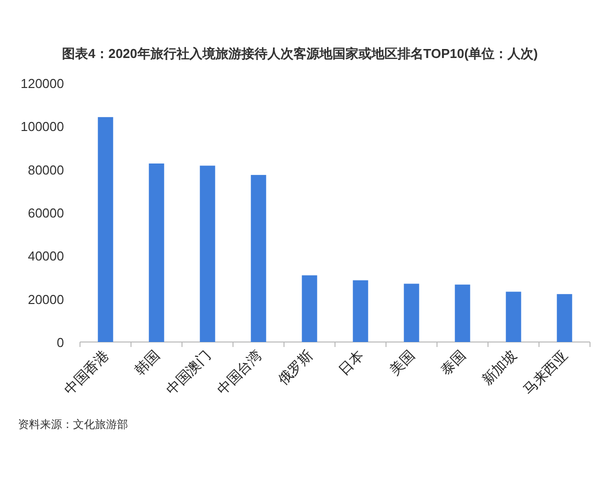 Image resolution: width=600 pixels, height=480 pixels. What do you see at coordinates (46, 170) in the screenshot?
I see `y-tick-label: 80000` at bounding box center [46, 170].